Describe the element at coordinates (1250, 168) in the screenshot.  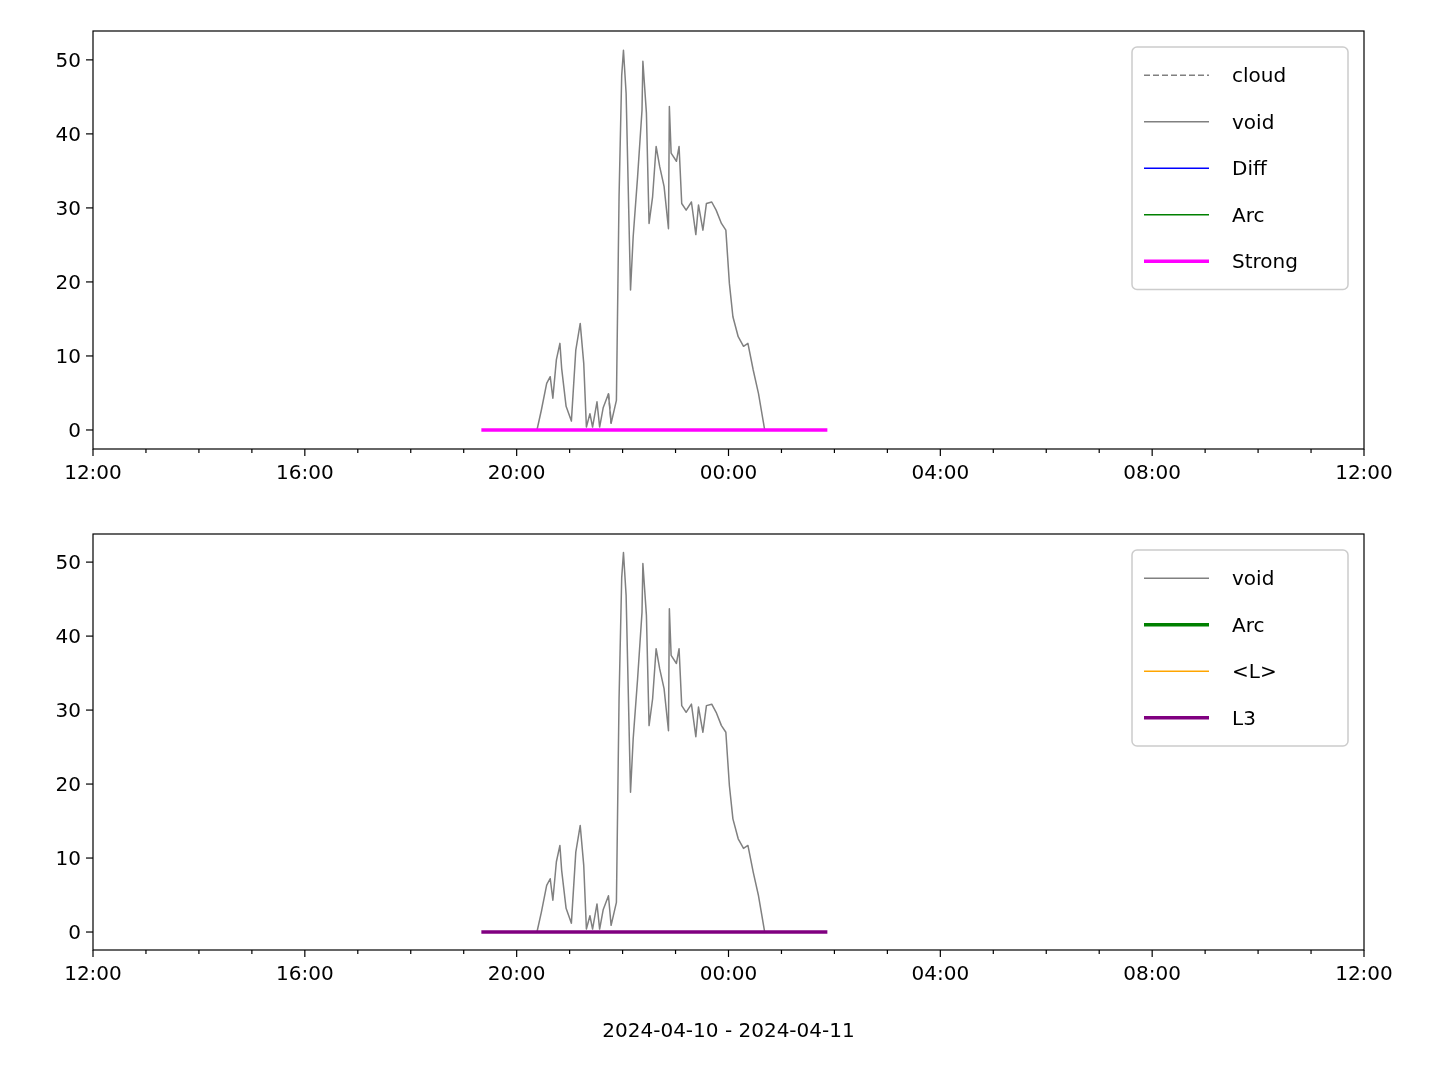
I see `legend-label: Diff` at that location.